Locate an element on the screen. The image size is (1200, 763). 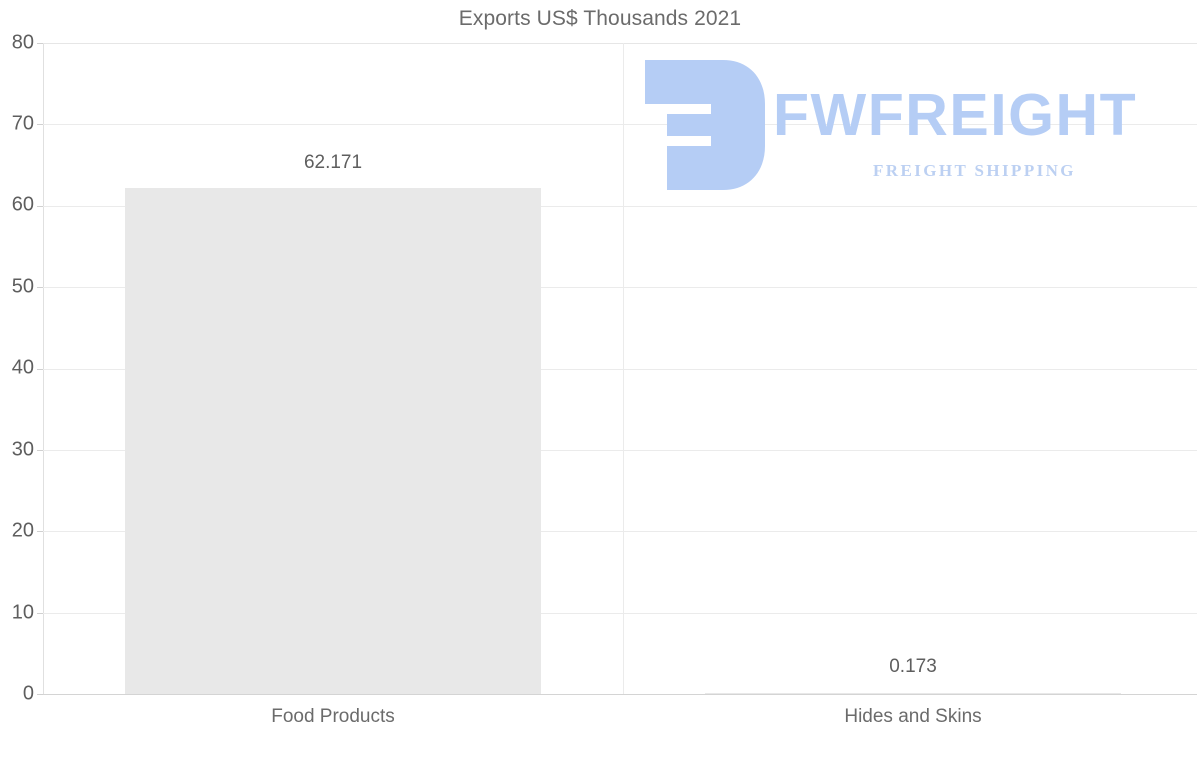
x-tick-label-food-products: Food Products is located at coordinates (333, 716).